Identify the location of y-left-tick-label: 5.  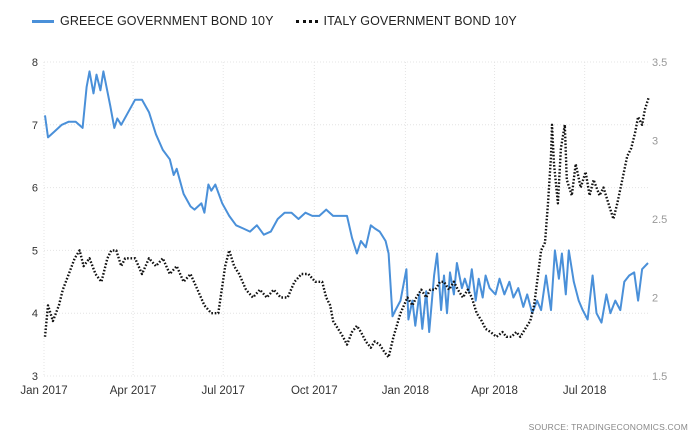
(35, 251).